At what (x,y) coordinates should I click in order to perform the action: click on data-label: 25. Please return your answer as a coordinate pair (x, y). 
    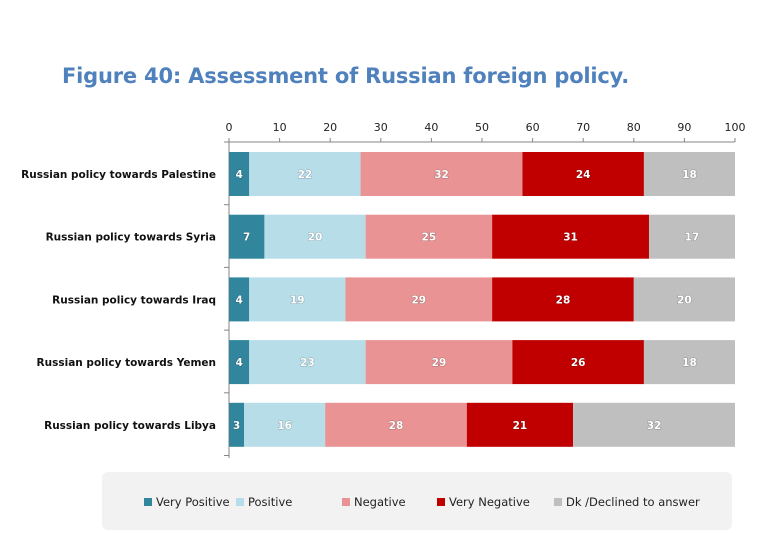
    Looking at the image, I should click on (429, 238).